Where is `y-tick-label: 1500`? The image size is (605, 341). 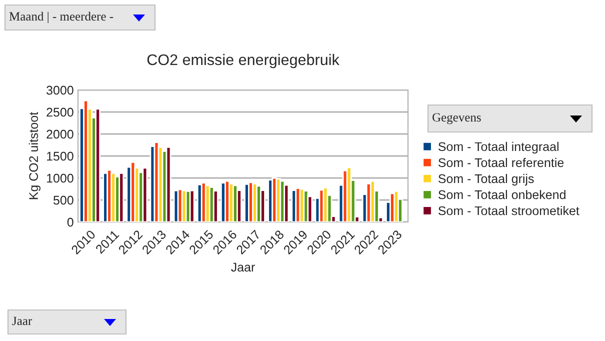
y-tick-label: 1500 is located at coordinates (60, 156).